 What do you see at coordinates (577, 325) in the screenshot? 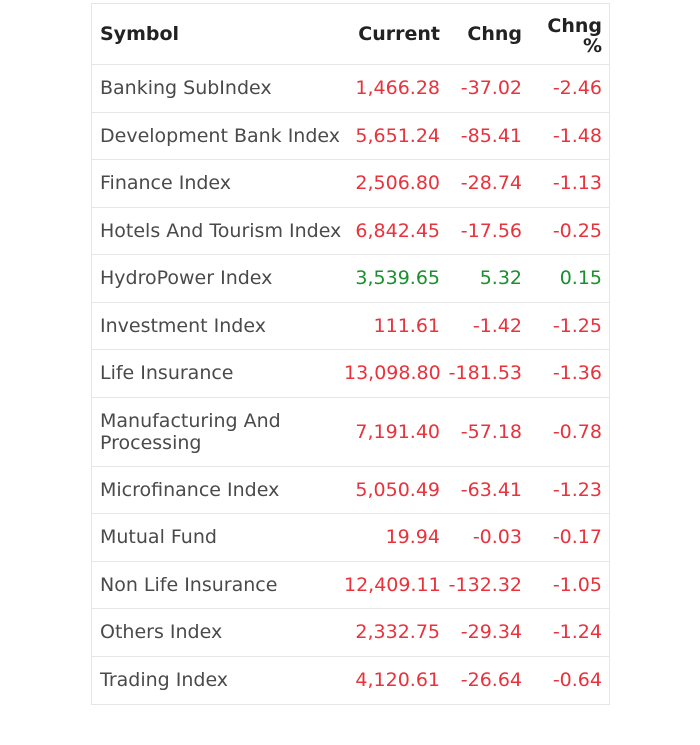
I see `change-percent-cell: -1.25` at bounding box center [577, 325].